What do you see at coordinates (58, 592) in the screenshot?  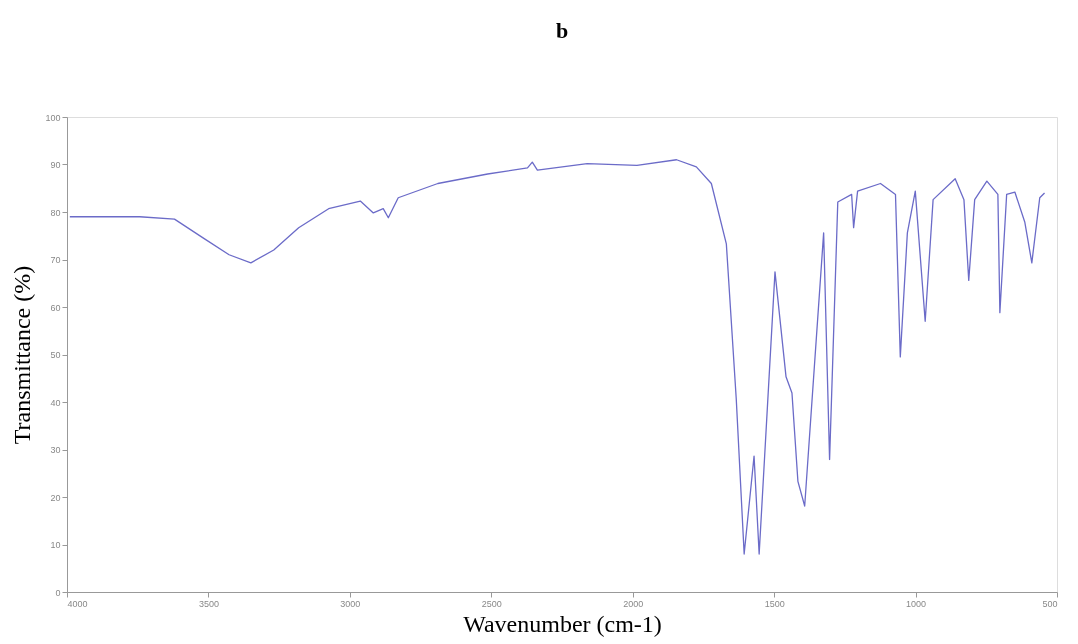 I see `y-tick-label: 0` at bounding box center [58, 592].